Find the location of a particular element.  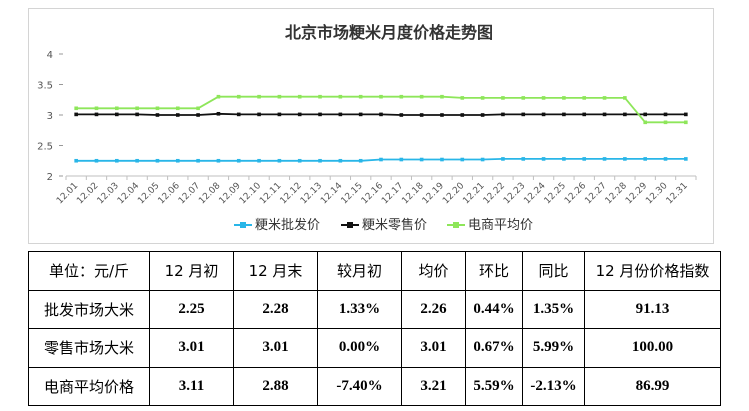

table-cell: -7.40% is located at coordinates (359, 386).